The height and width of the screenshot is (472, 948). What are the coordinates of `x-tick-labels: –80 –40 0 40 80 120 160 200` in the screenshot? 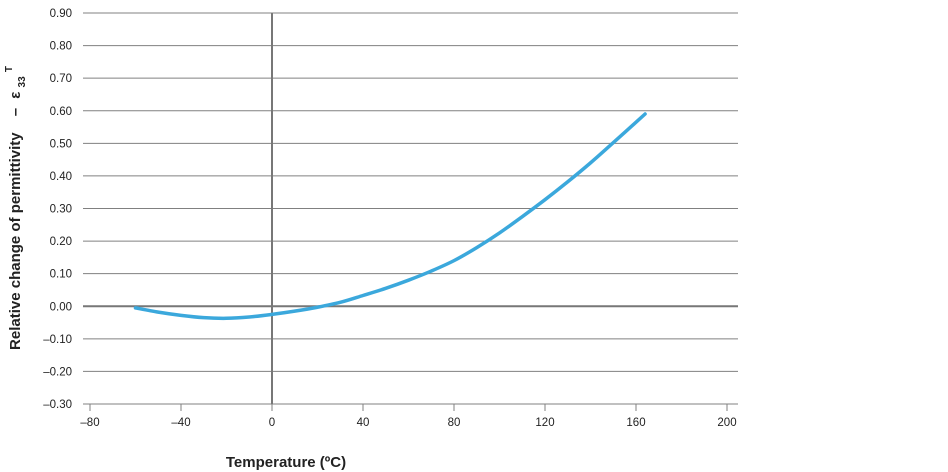 It's located at (408, 423).